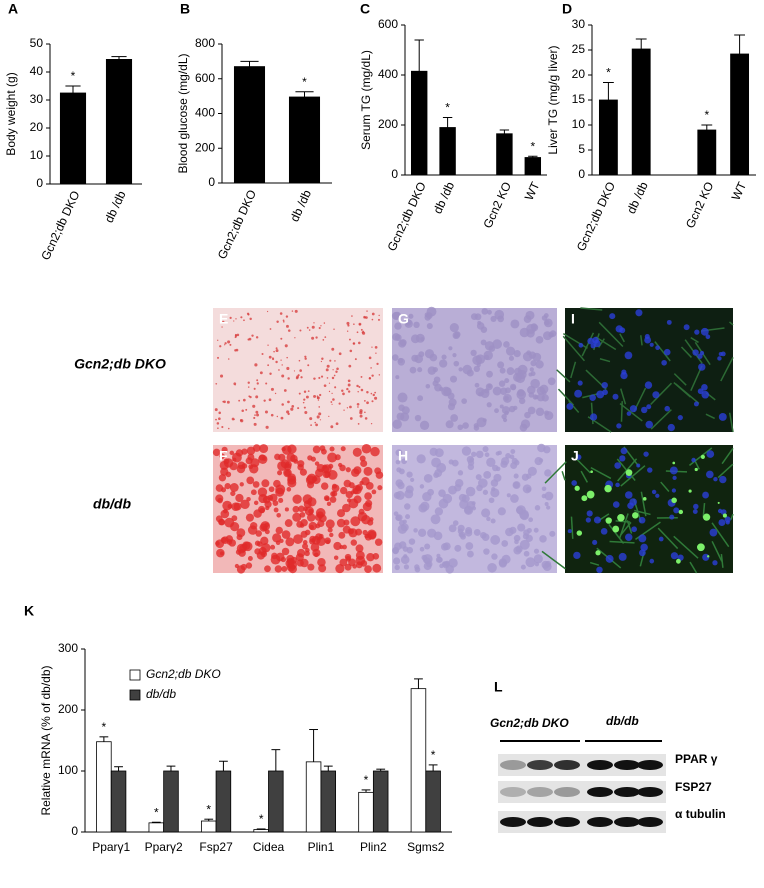  What do you see at coordinates (497, 205) in the screenshot?
I see `x-tick-label: Gcn2 KO` at bounding box center [497, 205].